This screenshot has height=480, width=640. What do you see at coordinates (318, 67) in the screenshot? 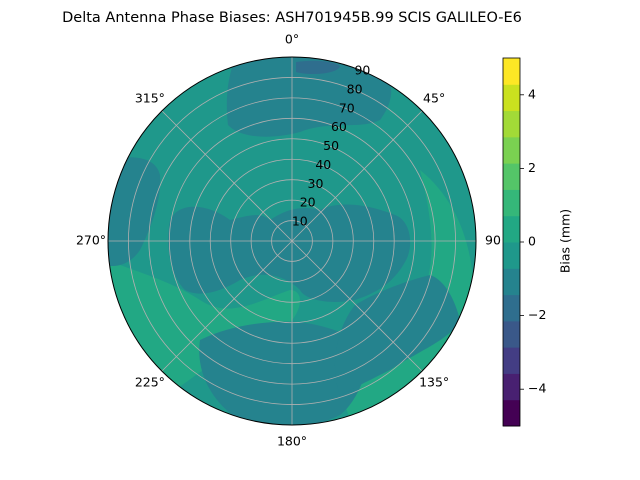
I see `contour-region-top-patch` at bounding box center [318, 67].